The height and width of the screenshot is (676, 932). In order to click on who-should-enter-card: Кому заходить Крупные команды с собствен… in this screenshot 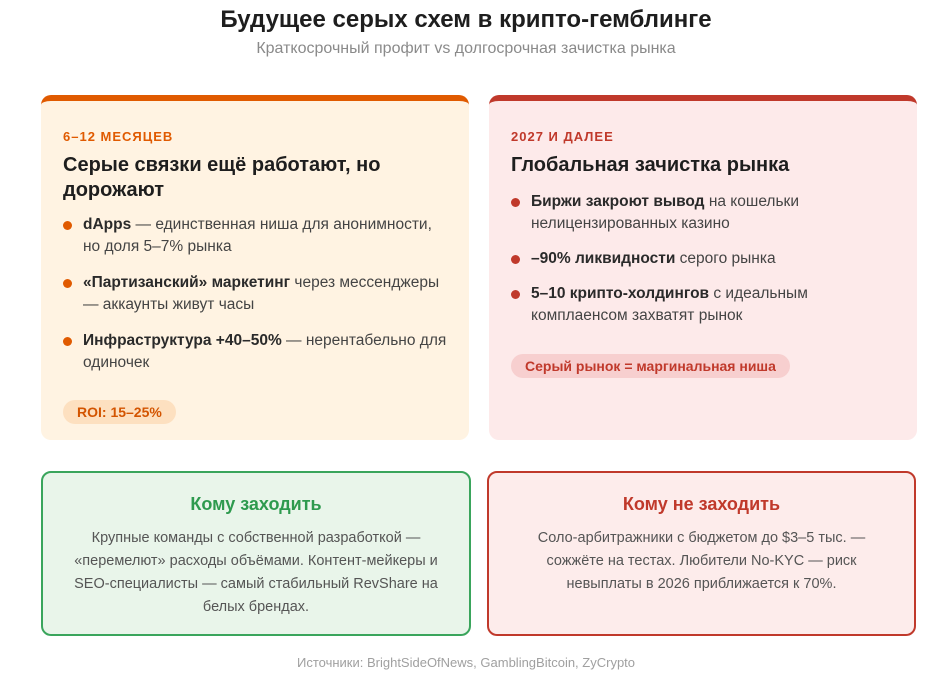, I will do `click(256, 553)`.